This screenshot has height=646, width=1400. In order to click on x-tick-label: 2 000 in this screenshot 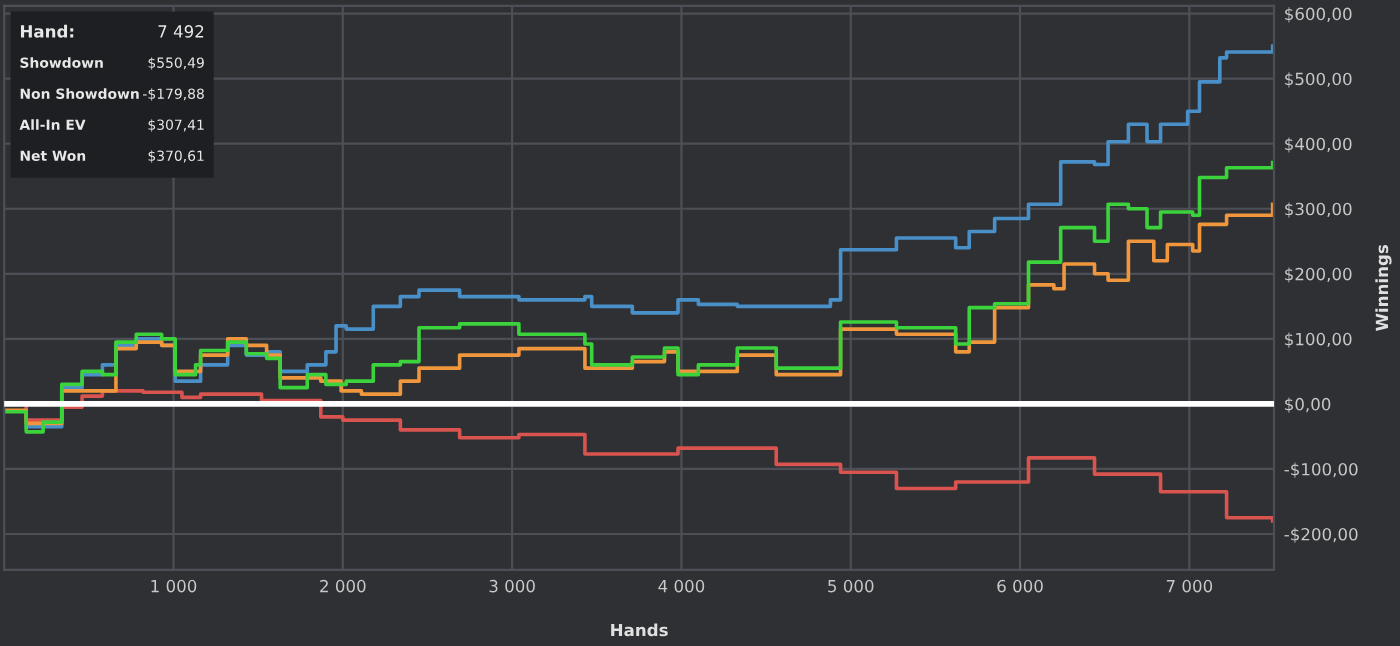, I will do `click(343, 586)`.